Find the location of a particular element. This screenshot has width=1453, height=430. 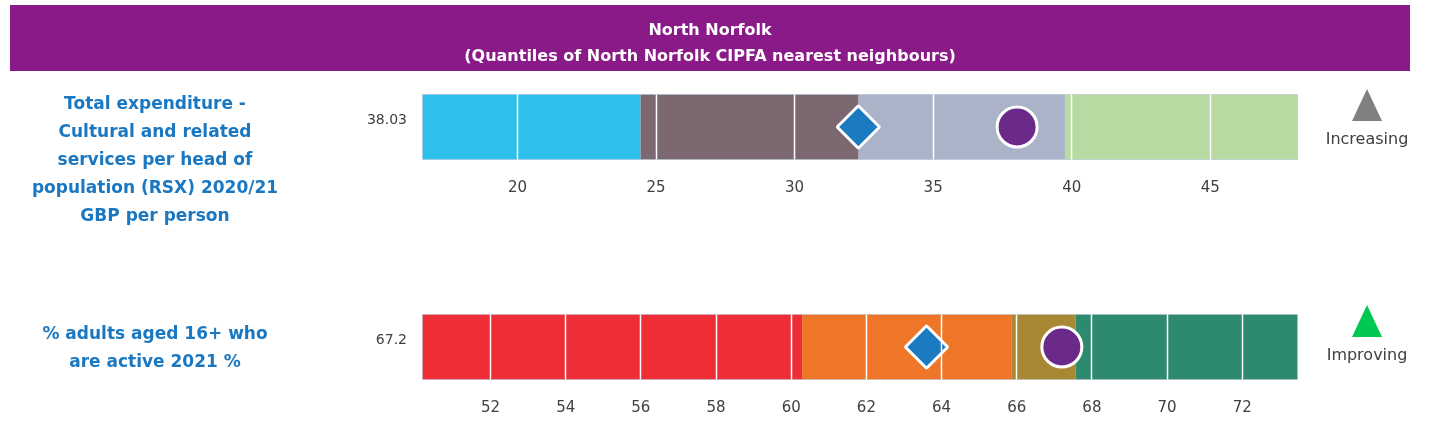

chart-subtitle: (Quantiles of North Norfolk CIPFA nearest neighbours) is located at coordinates (710, 56).